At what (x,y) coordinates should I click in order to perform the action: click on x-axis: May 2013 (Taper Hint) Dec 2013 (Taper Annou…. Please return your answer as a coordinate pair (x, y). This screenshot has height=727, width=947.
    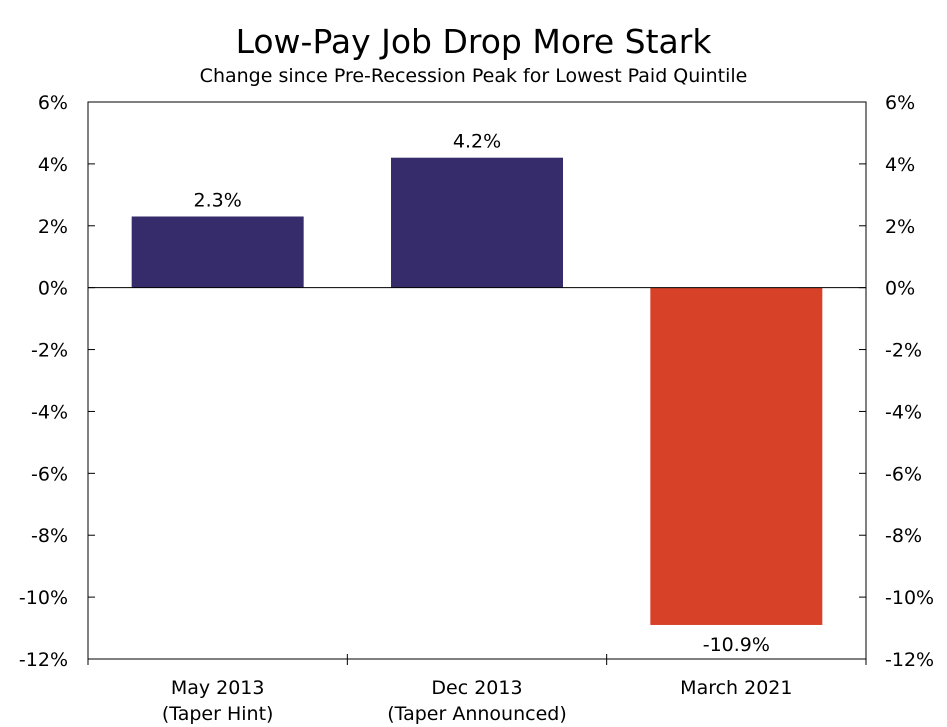
    Looking at the image, I should click on (477, 689).